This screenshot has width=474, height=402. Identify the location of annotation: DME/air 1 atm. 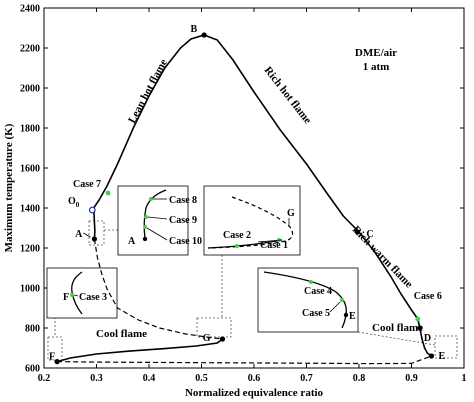
(376, 60).